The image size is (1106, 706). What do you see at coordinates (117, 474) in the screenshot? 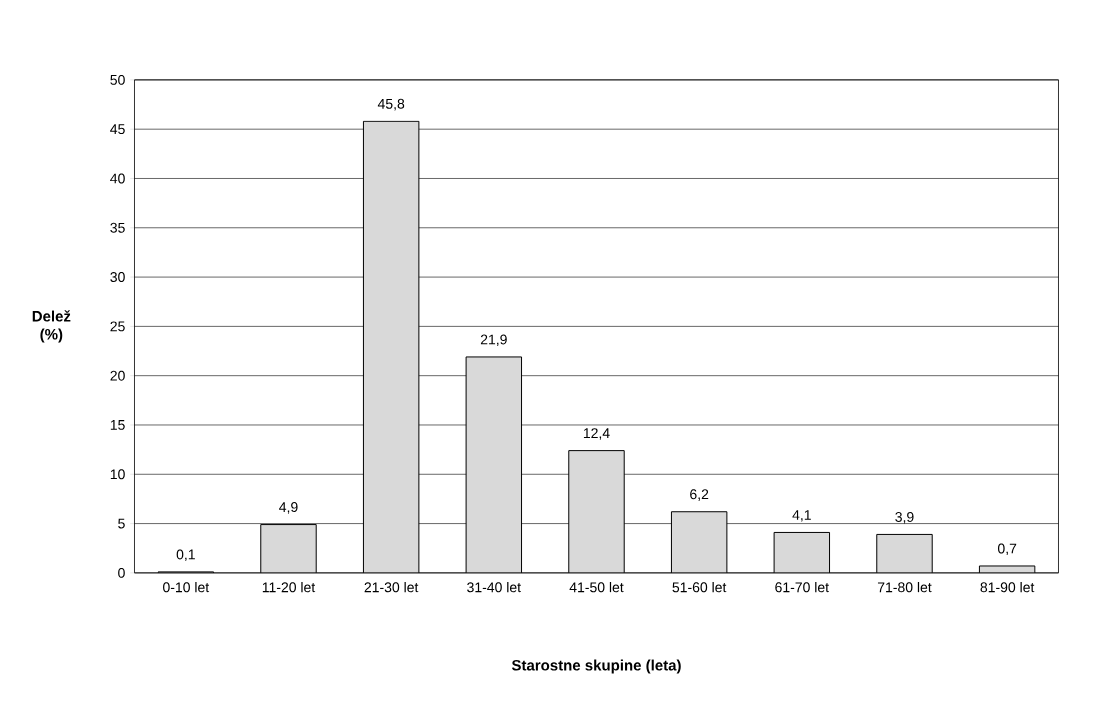
I see `y-tick-label: 10` at bounding box center [117, 474].